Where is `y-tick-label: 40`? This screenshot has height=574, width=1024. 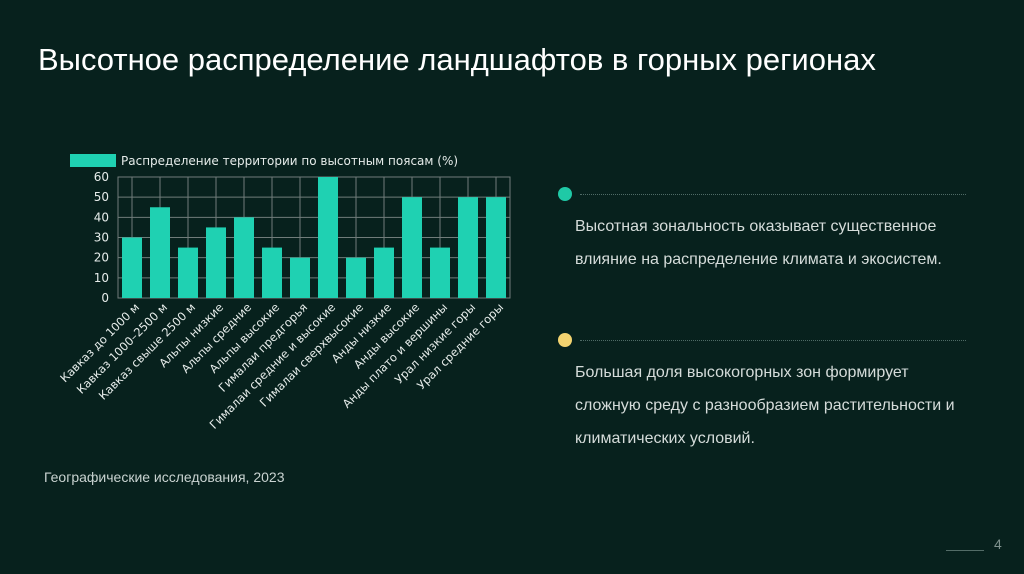
y-tick-label: 40 is located at coordinates (101, 217).